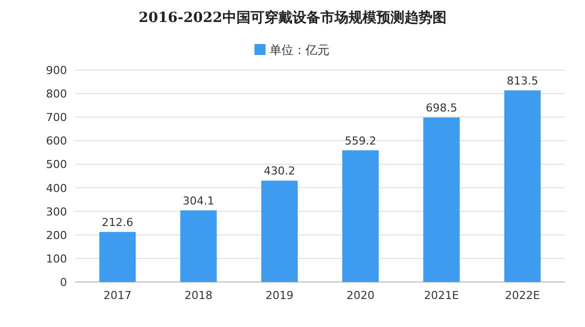 This screenshot has height=327, width=585. What do you see at coordinates (56, 141) in the screenshot?
I see `y-tick-label: 600` at bounding box center [56, 141].